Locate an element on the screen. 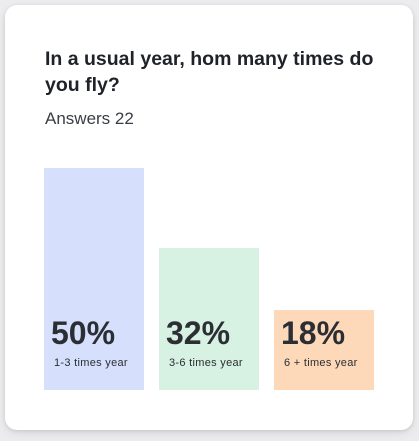 This screenshot has height=441, width=419. bar-category-label: 3-6 times year is located at coordinates (206, 363).